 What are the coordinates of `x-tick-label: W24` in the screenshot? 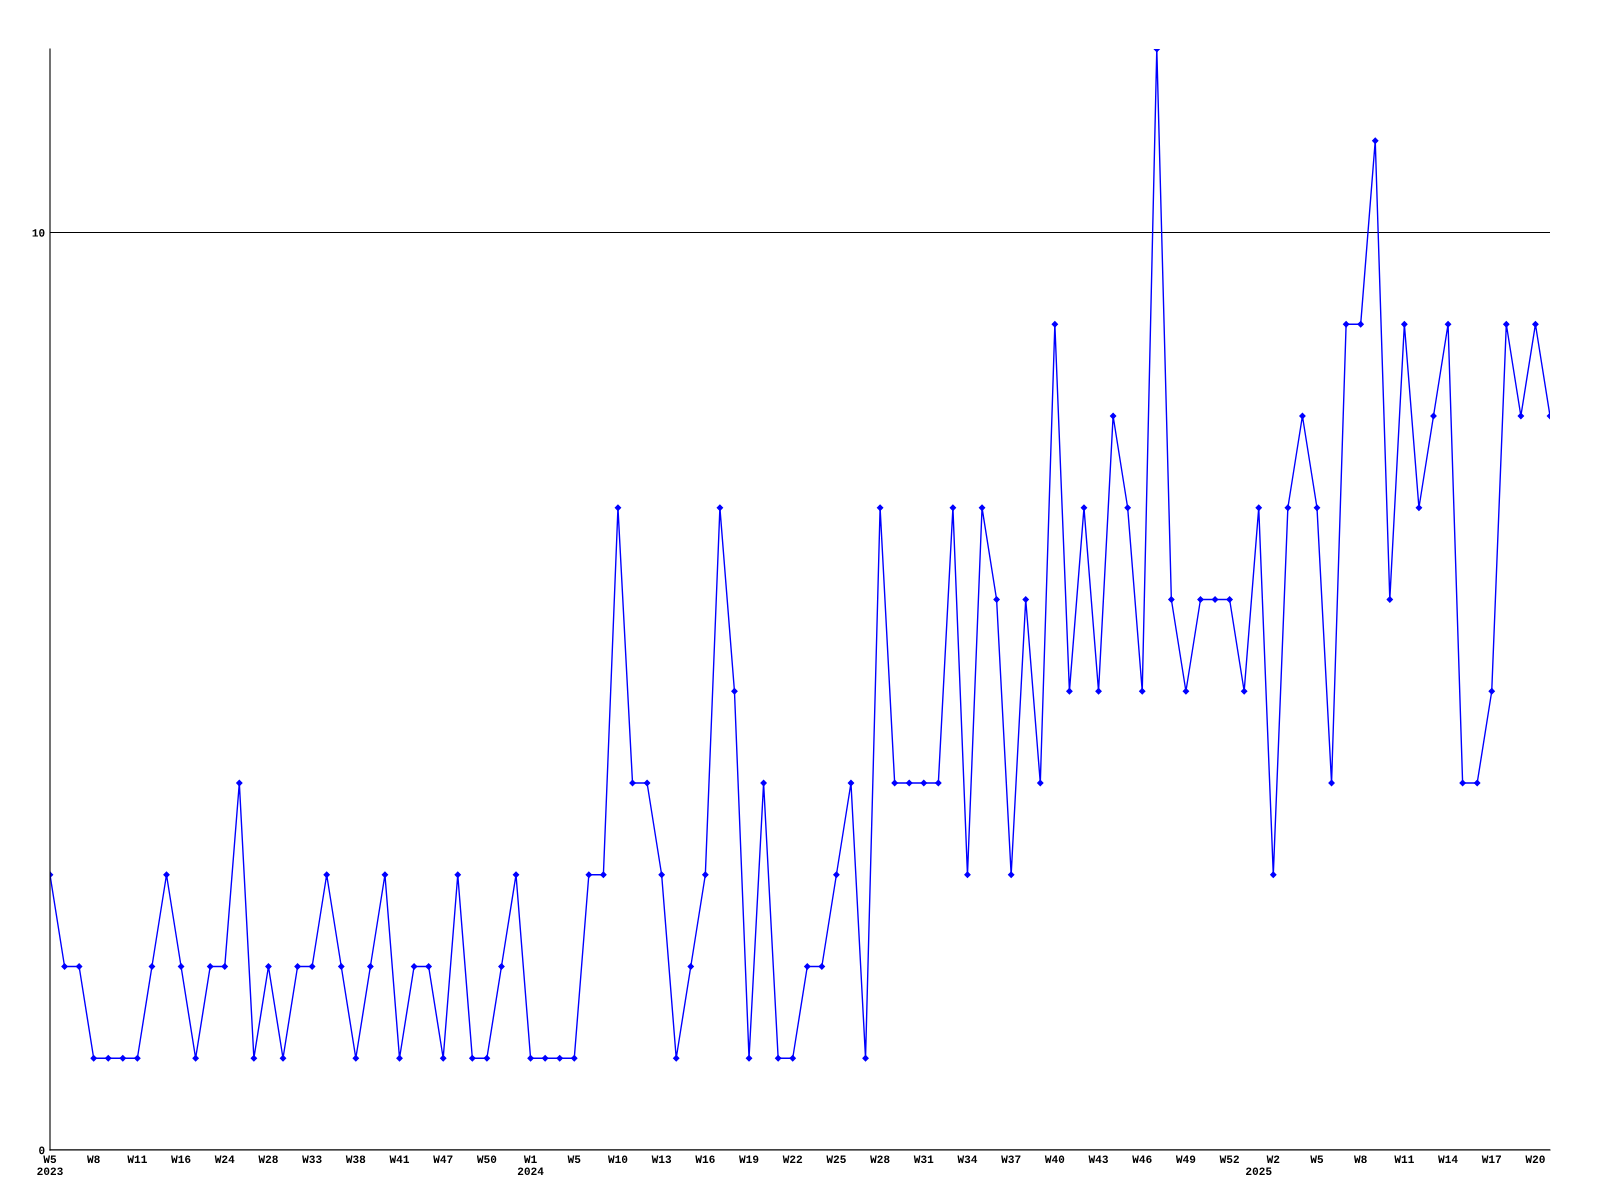 It's located at (224, 1159).